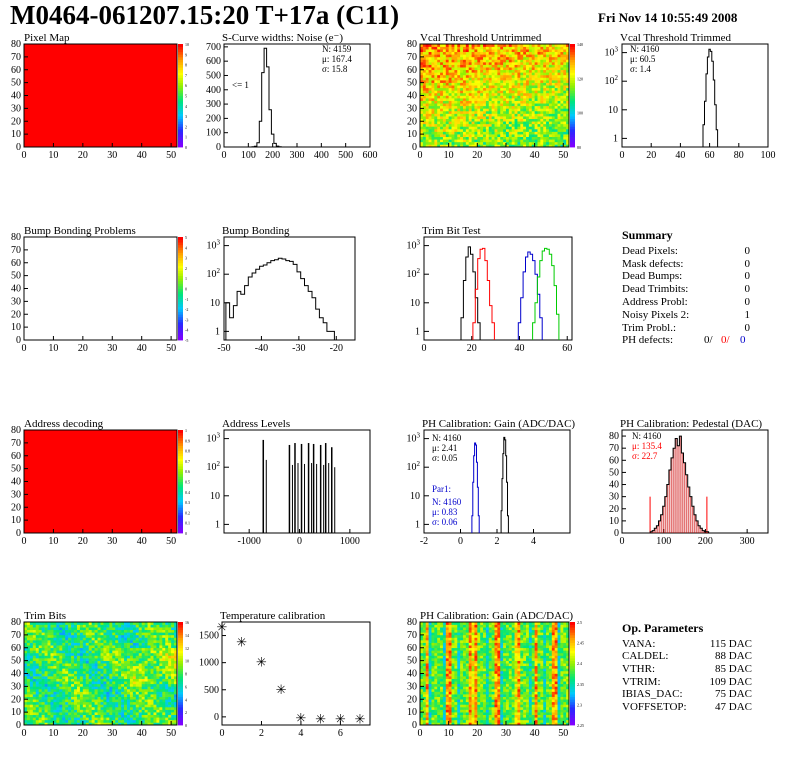 This screenshot has width=796, height=772. Describe the element at coordinates (16, 263) in the screenshot. I see `y-tick-label: 60` at that location.